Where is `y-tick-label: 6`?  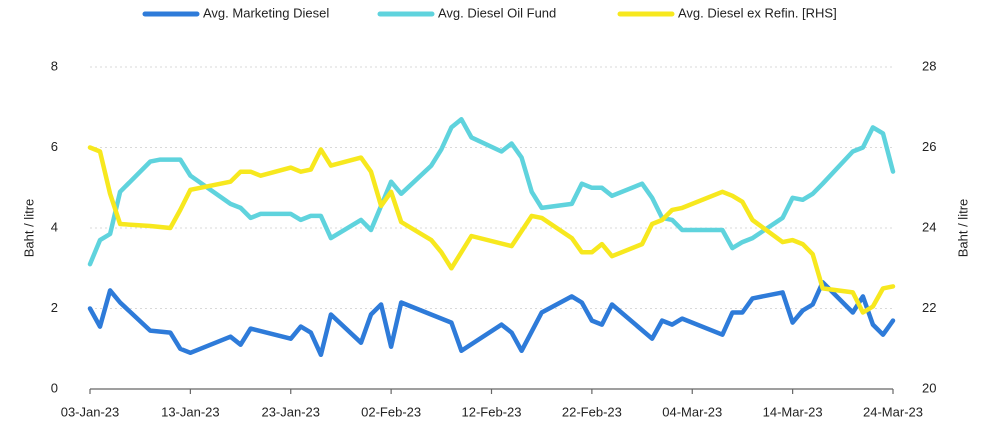
y-tick-label: 6 is located at coordinates (54, 146).